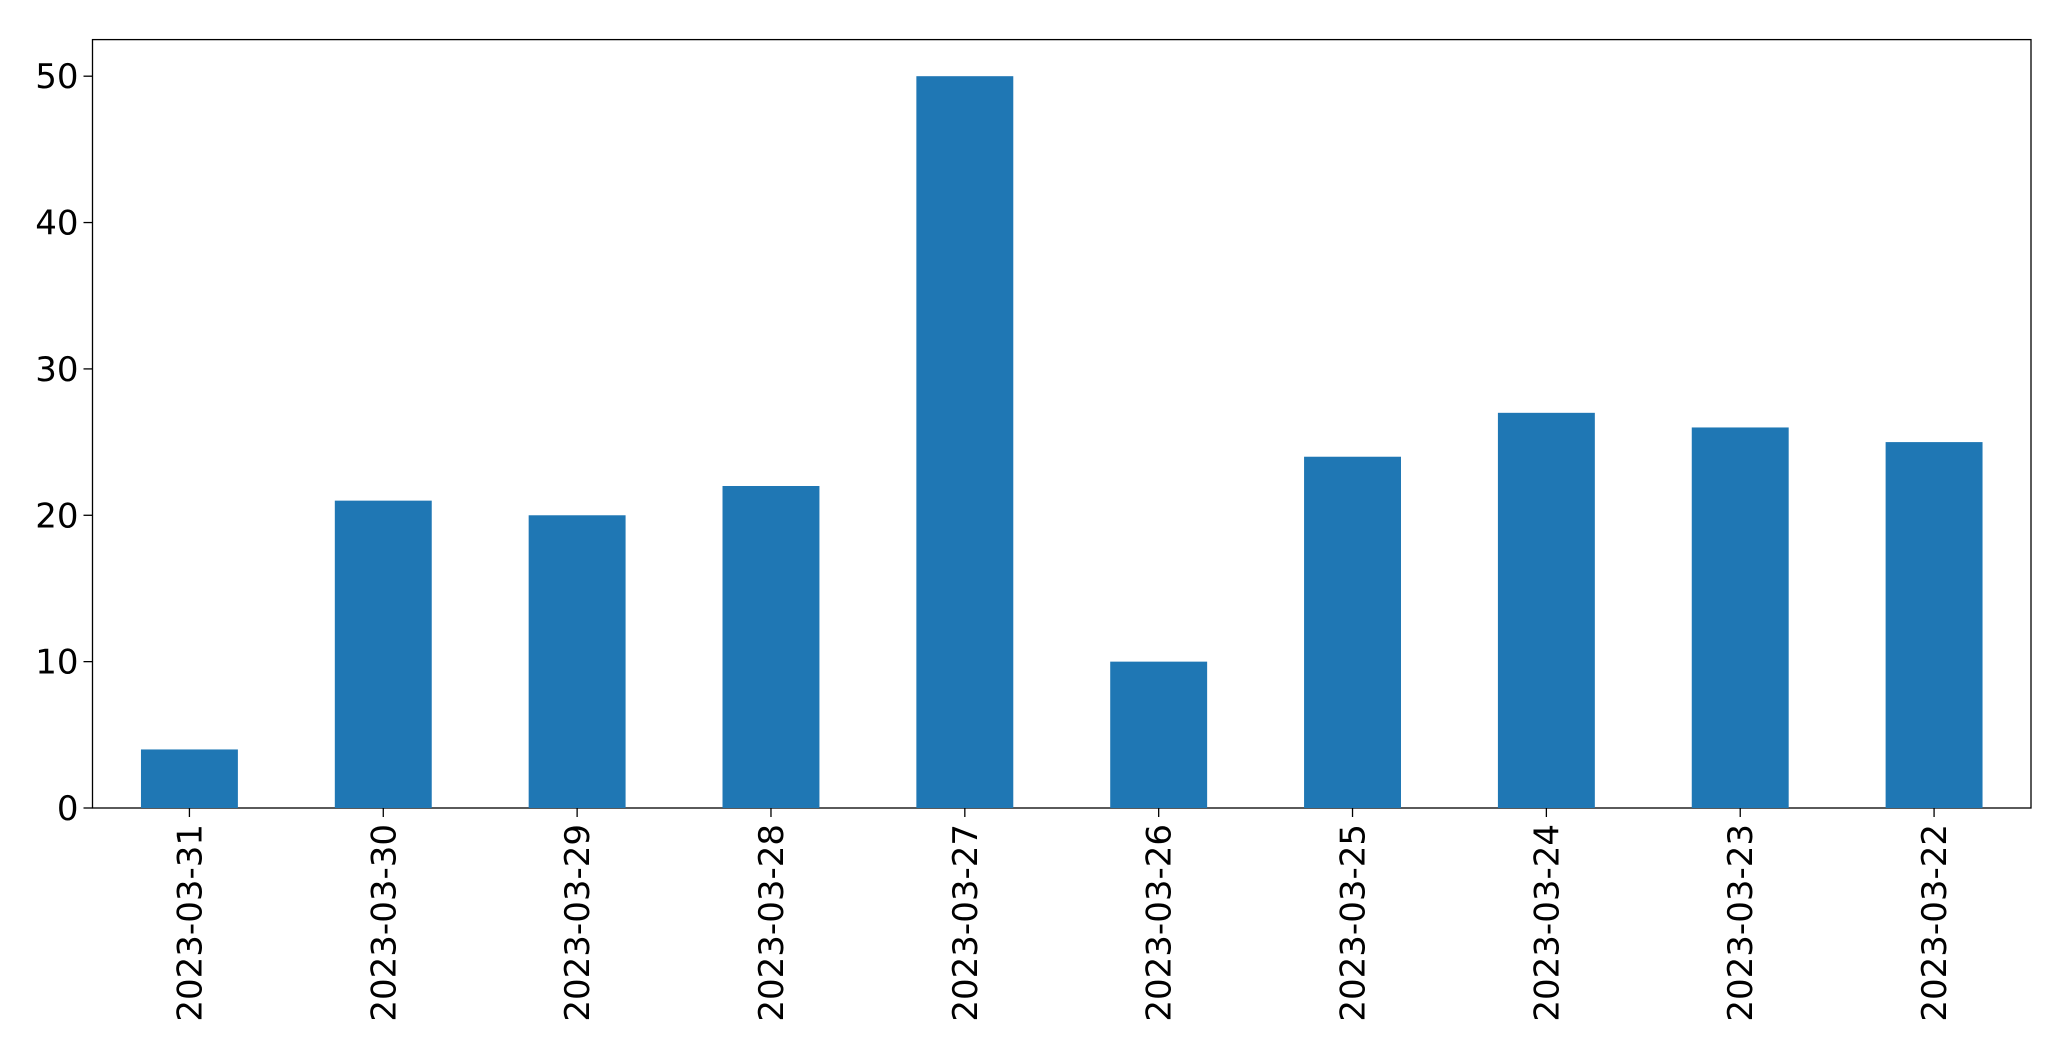 The height and width of the screenshot is (1061, 2071). What do you see at coordinates (68, 809) in the screenshot?
I see `y-tick-label: 0` at bounding box center [68, 809].